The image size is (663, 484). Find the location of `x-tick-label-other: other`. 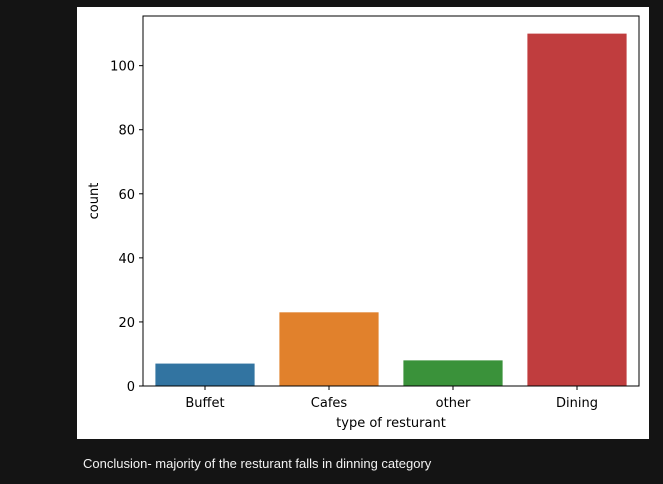

x-tick-label-other: other is located at coordinates (453, 403).